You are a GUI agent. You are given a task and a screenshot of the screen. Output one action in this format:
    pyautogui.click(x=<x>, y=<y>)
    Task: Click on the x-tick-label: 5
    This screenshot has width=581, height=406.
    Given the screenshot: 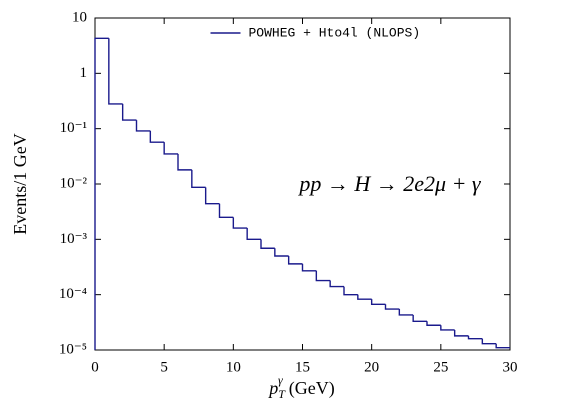 What is the action you would take?
    pyautogui.click(x=164, y=367)
    